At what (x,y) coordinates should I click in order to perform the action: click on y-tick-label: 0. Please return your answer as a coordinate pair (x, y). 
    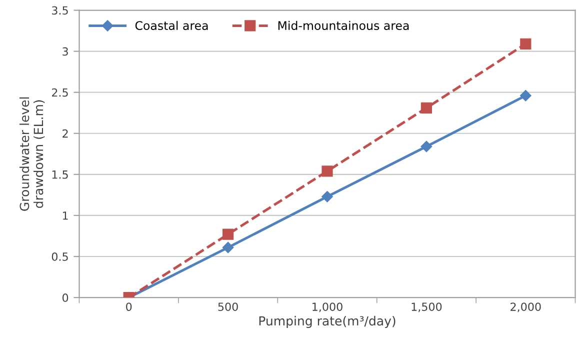
    Looking at the image, I should click on (65, 298).